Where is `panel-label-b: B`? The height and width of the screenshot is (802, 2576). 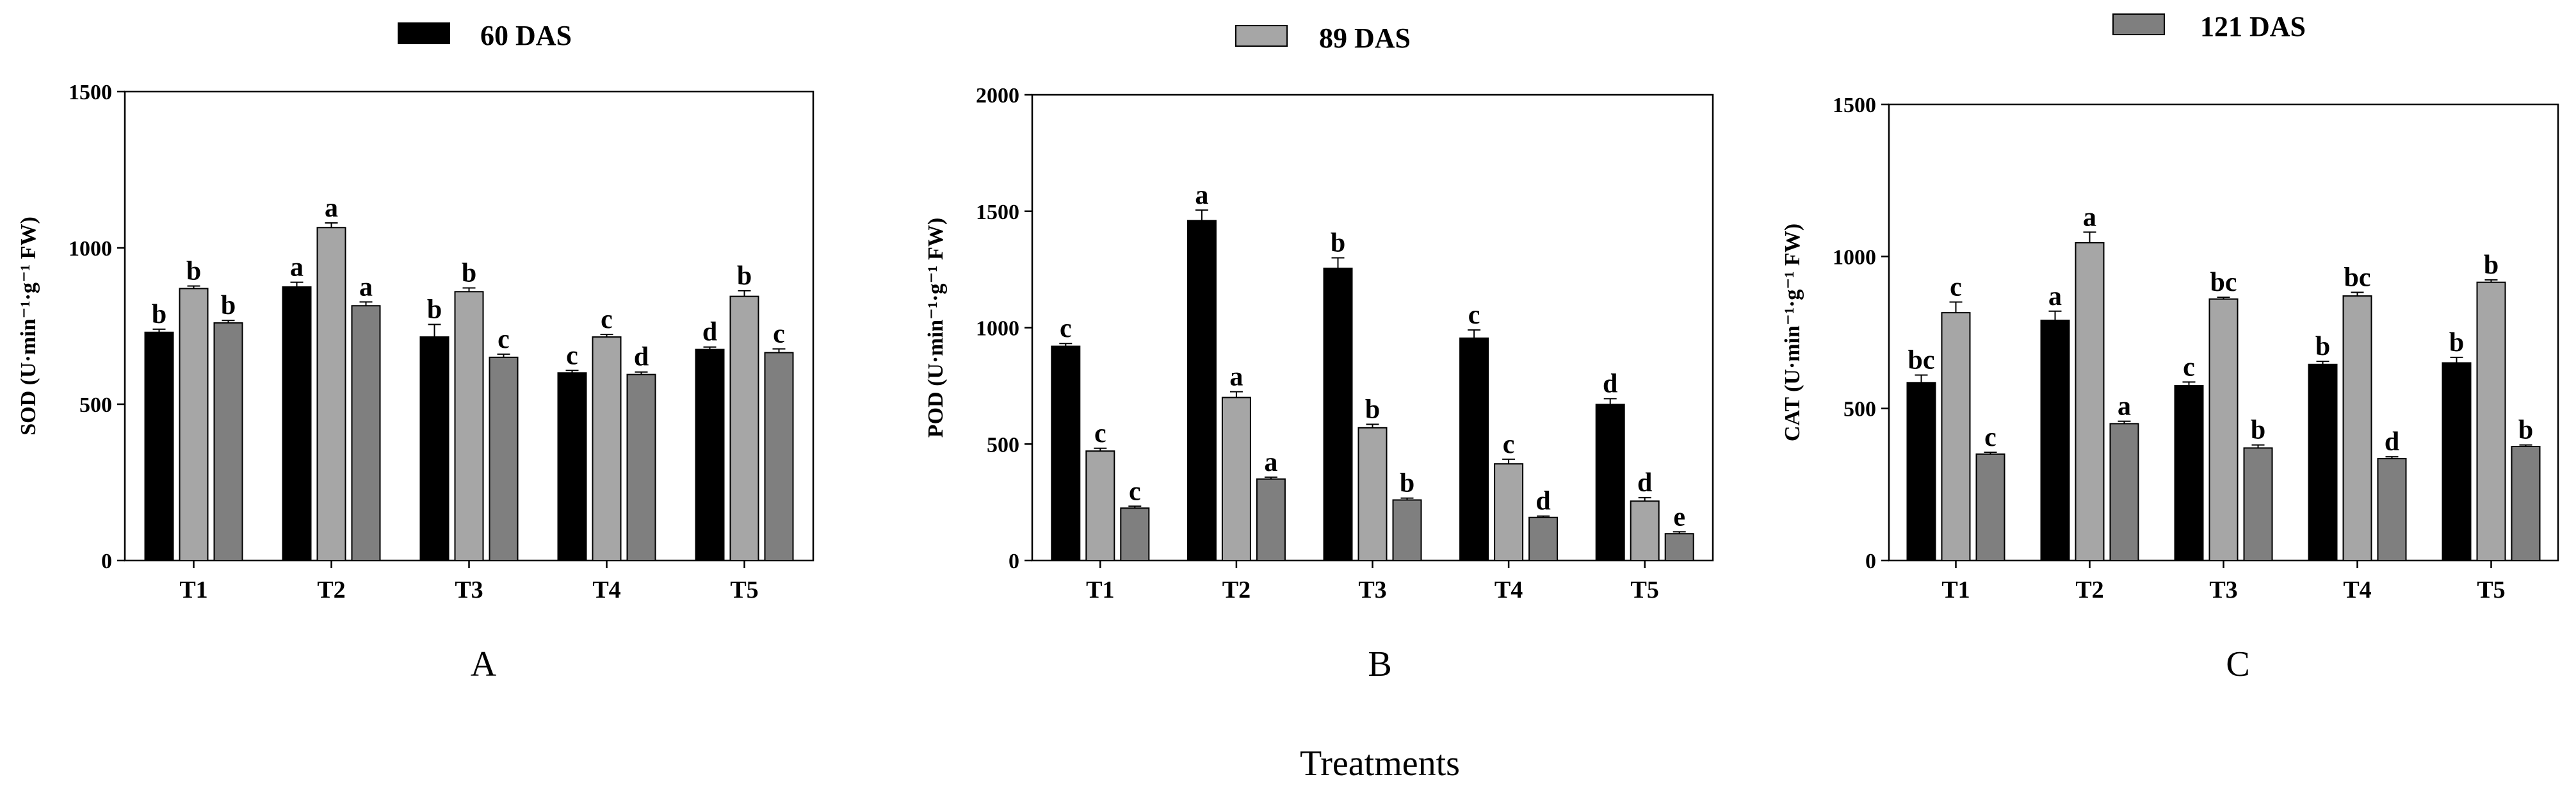
panel-label-b: B is located at coordinates (1379, 664).